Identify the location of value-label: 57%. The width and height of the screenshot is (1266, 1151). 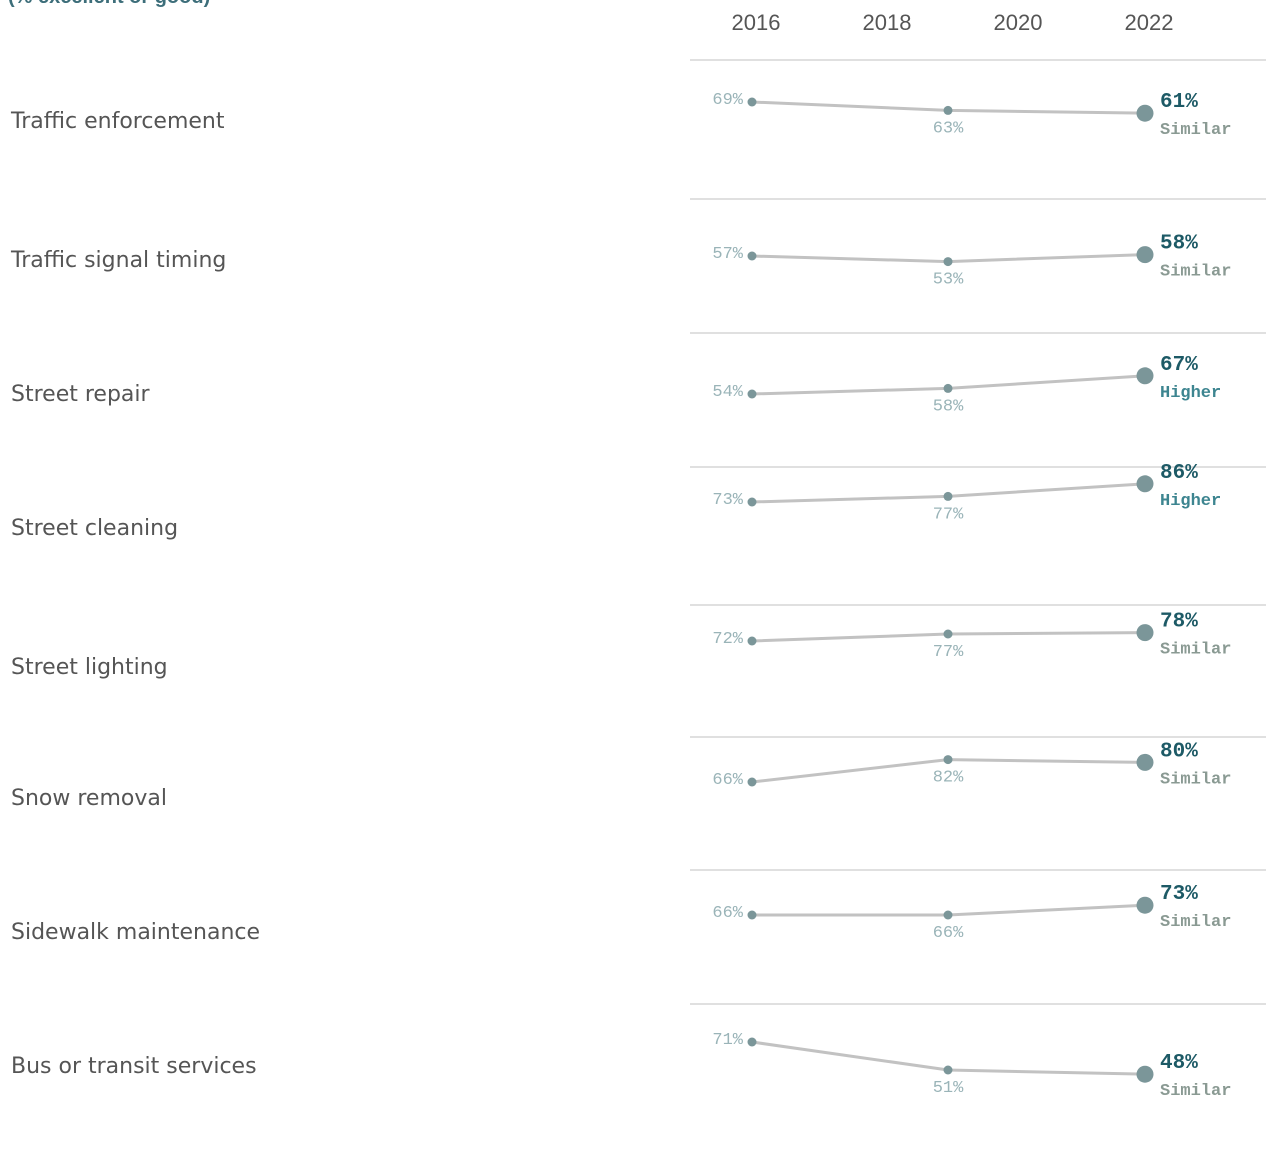
(727, 254).